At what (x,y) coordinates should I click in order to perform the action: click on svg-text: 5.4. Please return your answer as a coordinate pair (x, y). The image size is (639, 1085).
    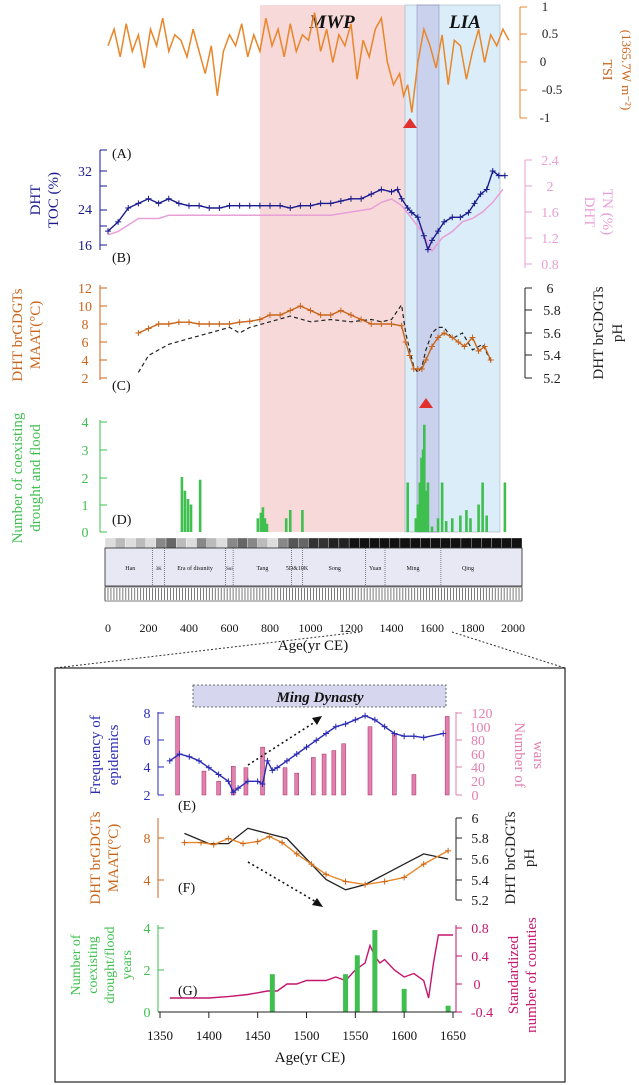
    Looking at the image, I should click on (552, 356).